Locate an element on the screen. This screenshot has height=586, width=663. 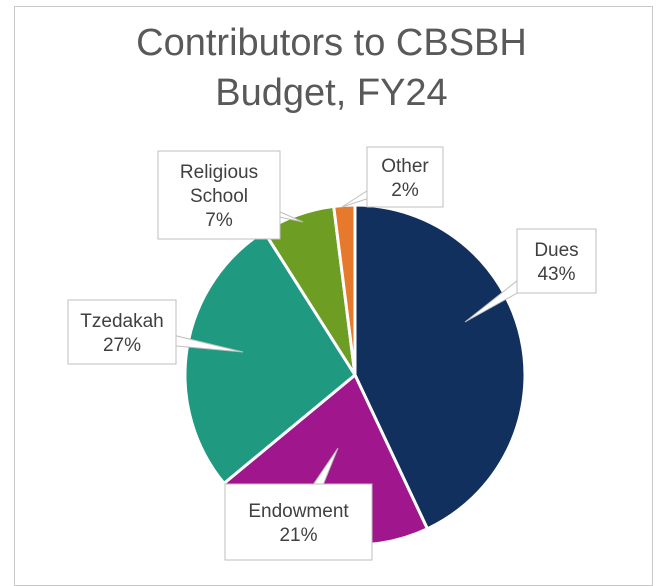
data-label-tzedakah: Tzedakah 27% is located at coordinates (155, 332).